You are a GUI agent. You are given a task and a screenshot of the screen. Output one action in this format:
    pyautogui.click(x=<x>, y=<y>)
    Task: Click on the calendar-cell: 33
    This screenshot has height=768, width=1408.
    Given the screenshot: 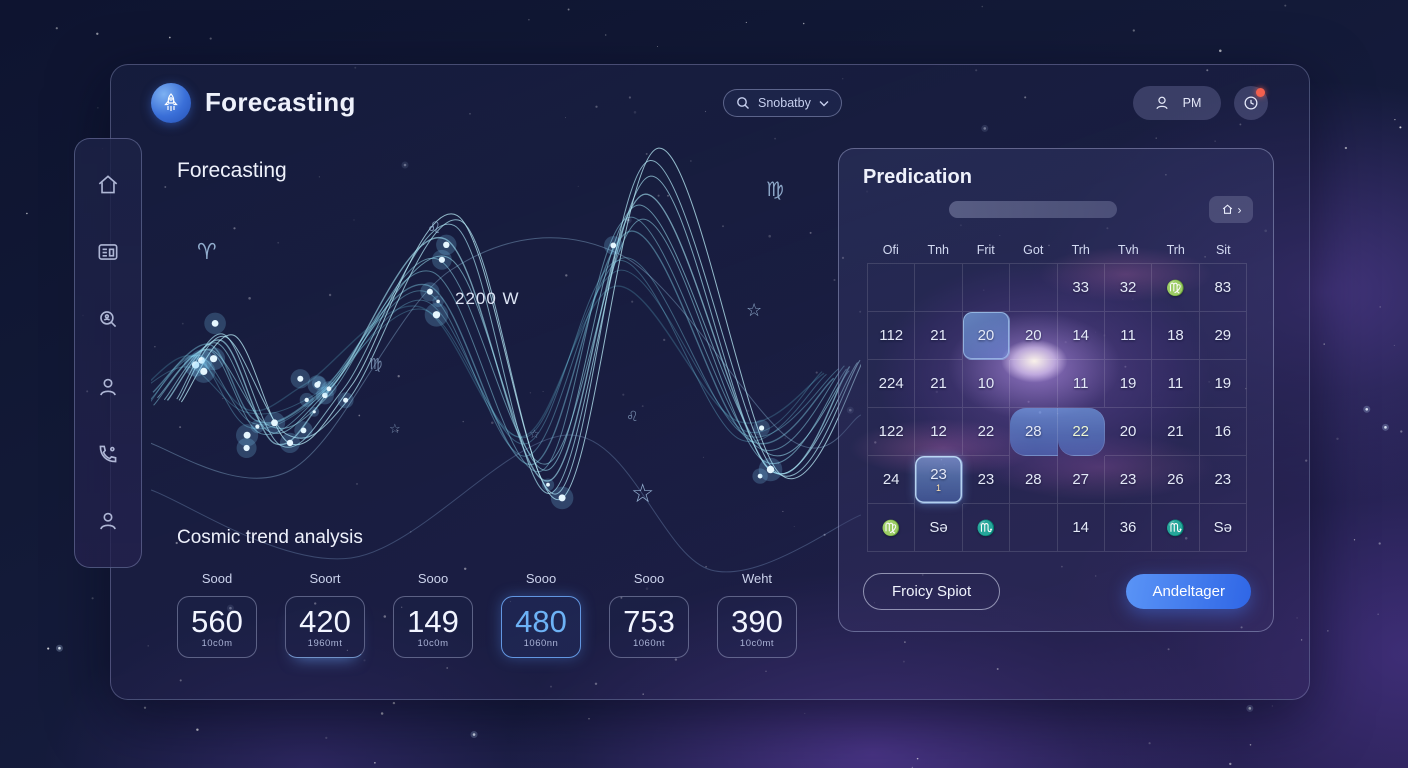 What is the action you would take?
    pyautogui.click(x=1081, y=288)
    